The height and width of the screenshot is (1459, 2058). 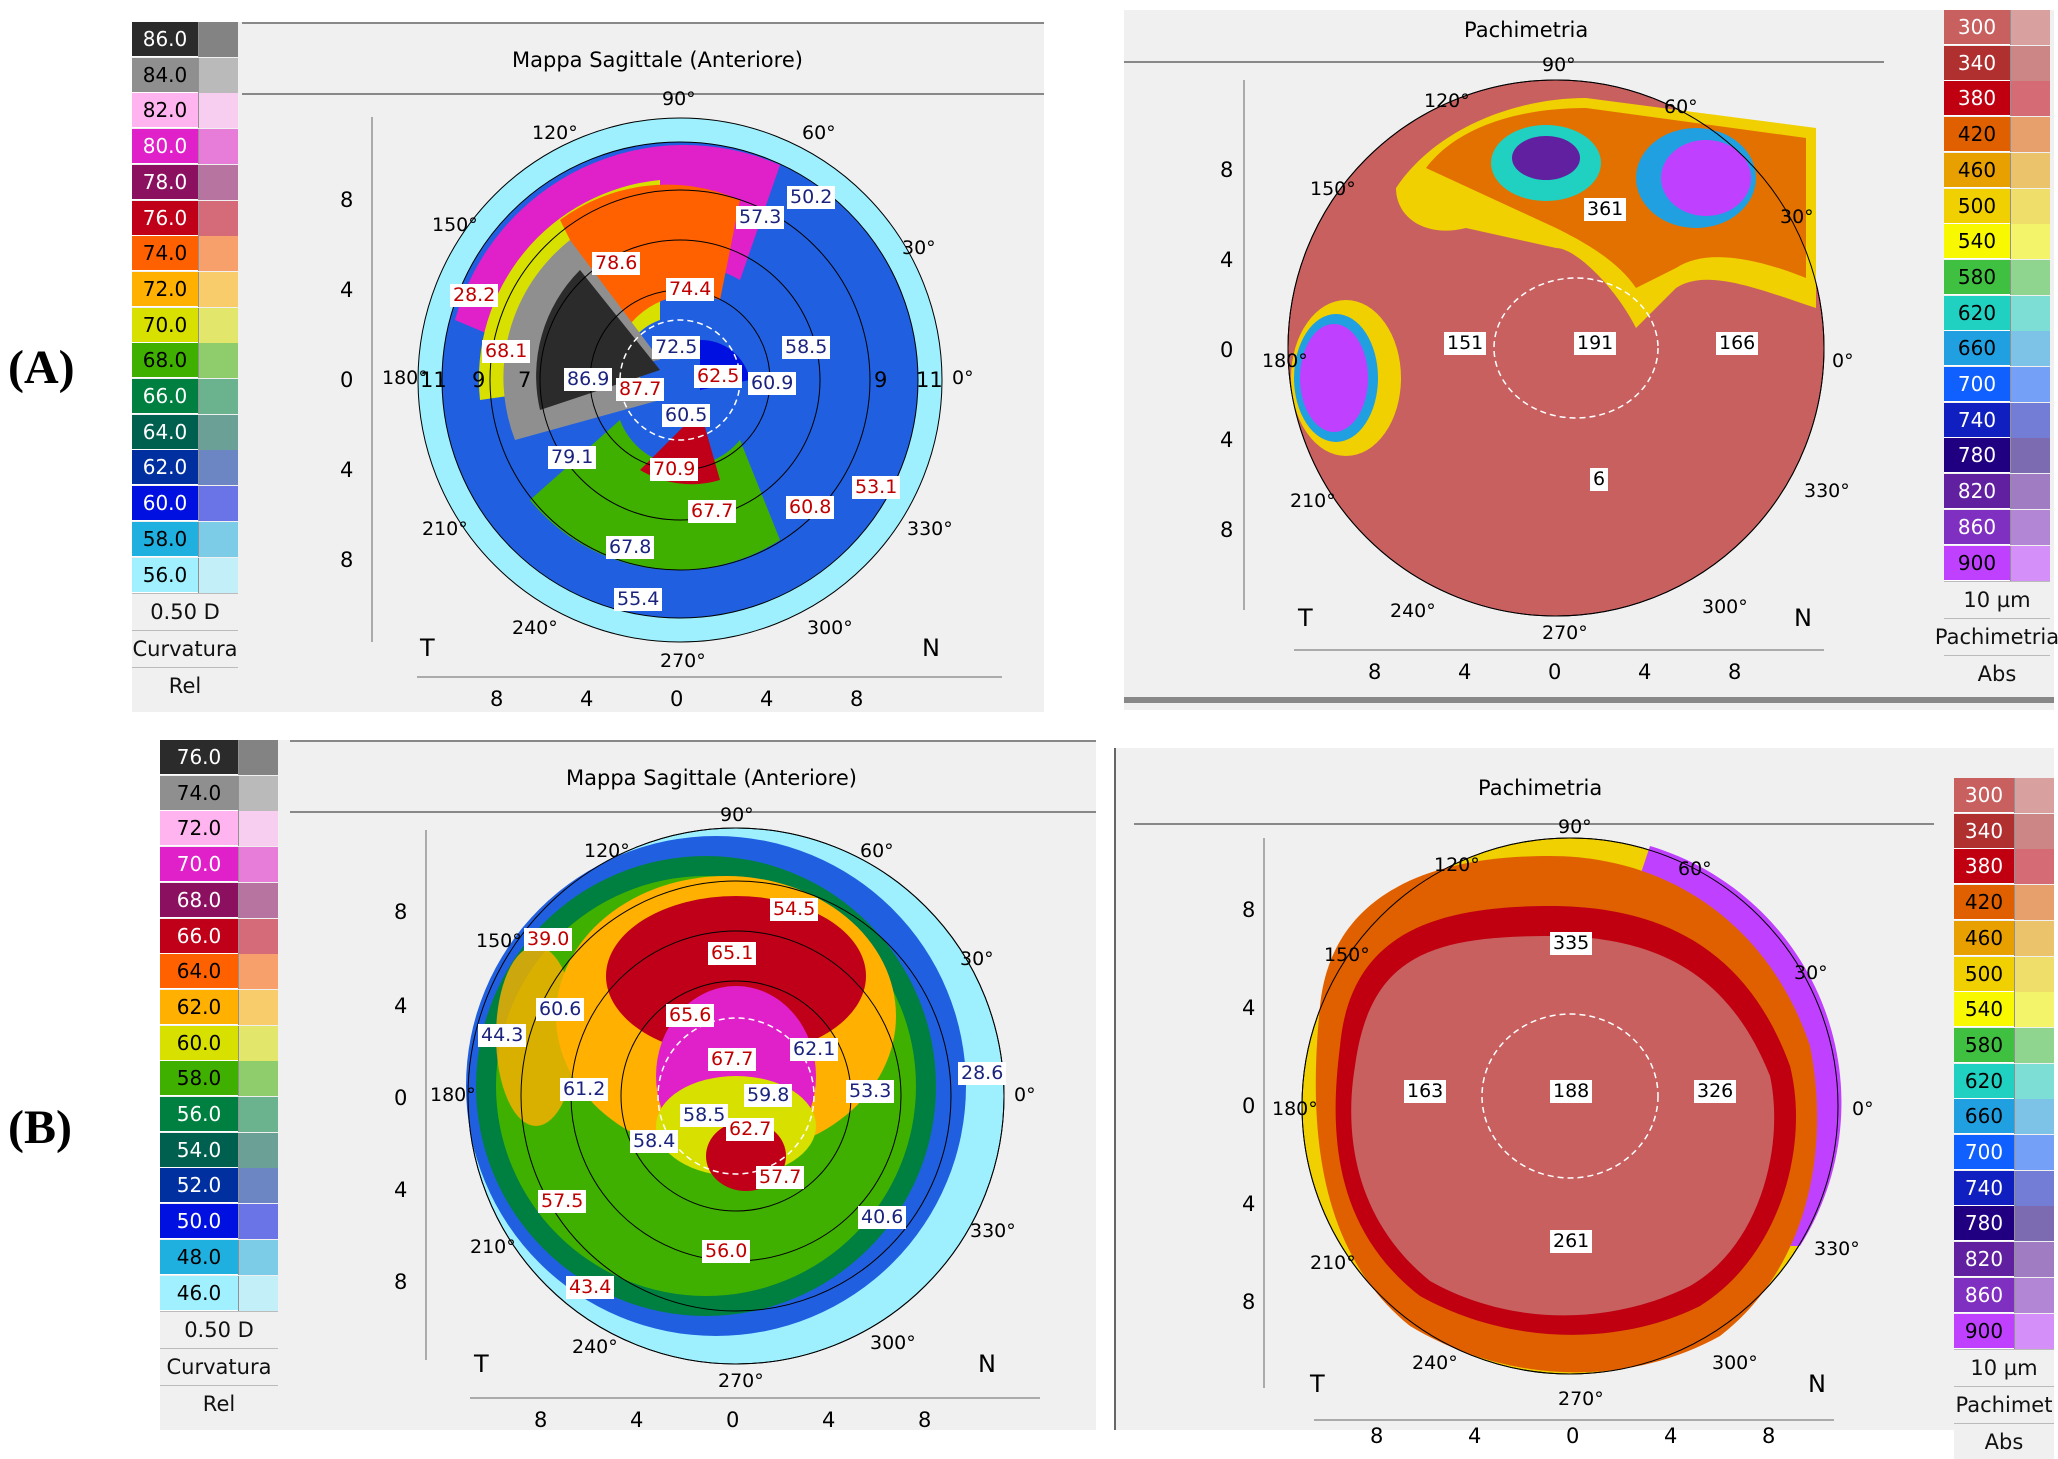 What do you see at coordinates (590, 1287) in the screenshot?
I see `curvature-value: 43.4` at bounding box center [590, 1287].